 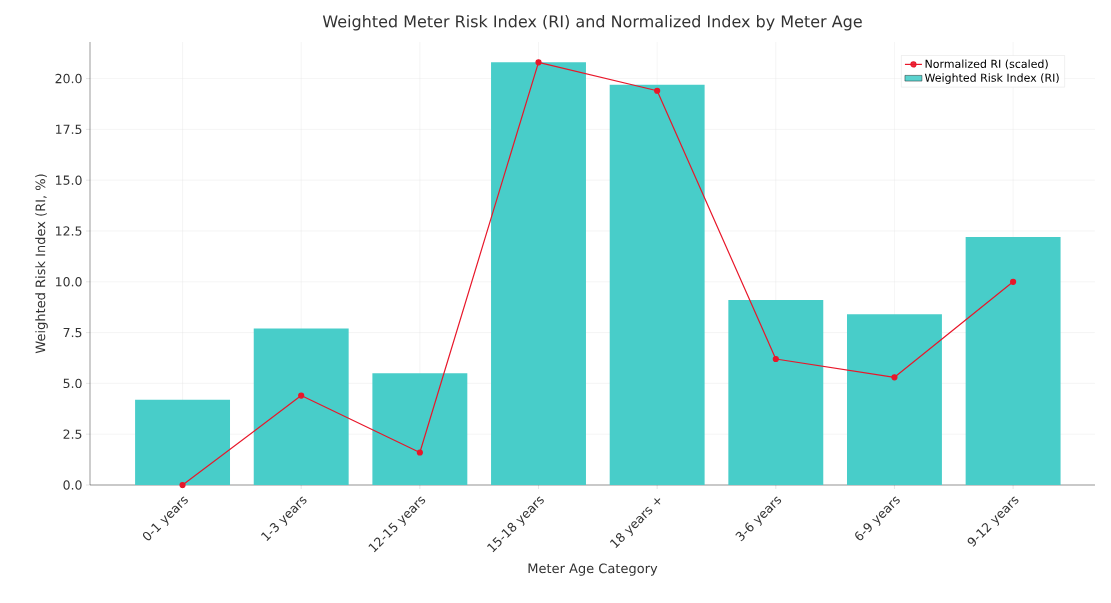 I want to click on legend-label: Normalized RI (scaled), so click(x=986, y=64).